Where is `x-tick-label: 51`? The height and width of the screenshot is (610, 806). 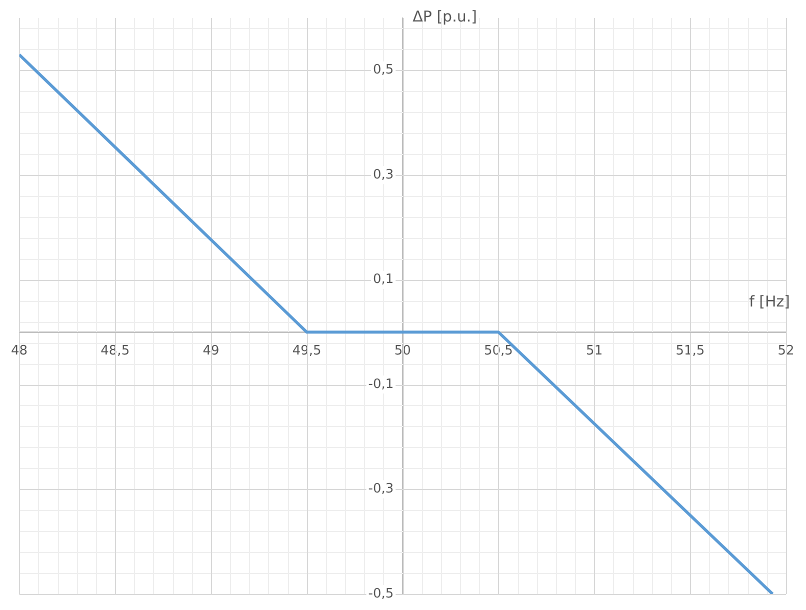
x-tick-label: 51 is located at coordinates (594, 350).